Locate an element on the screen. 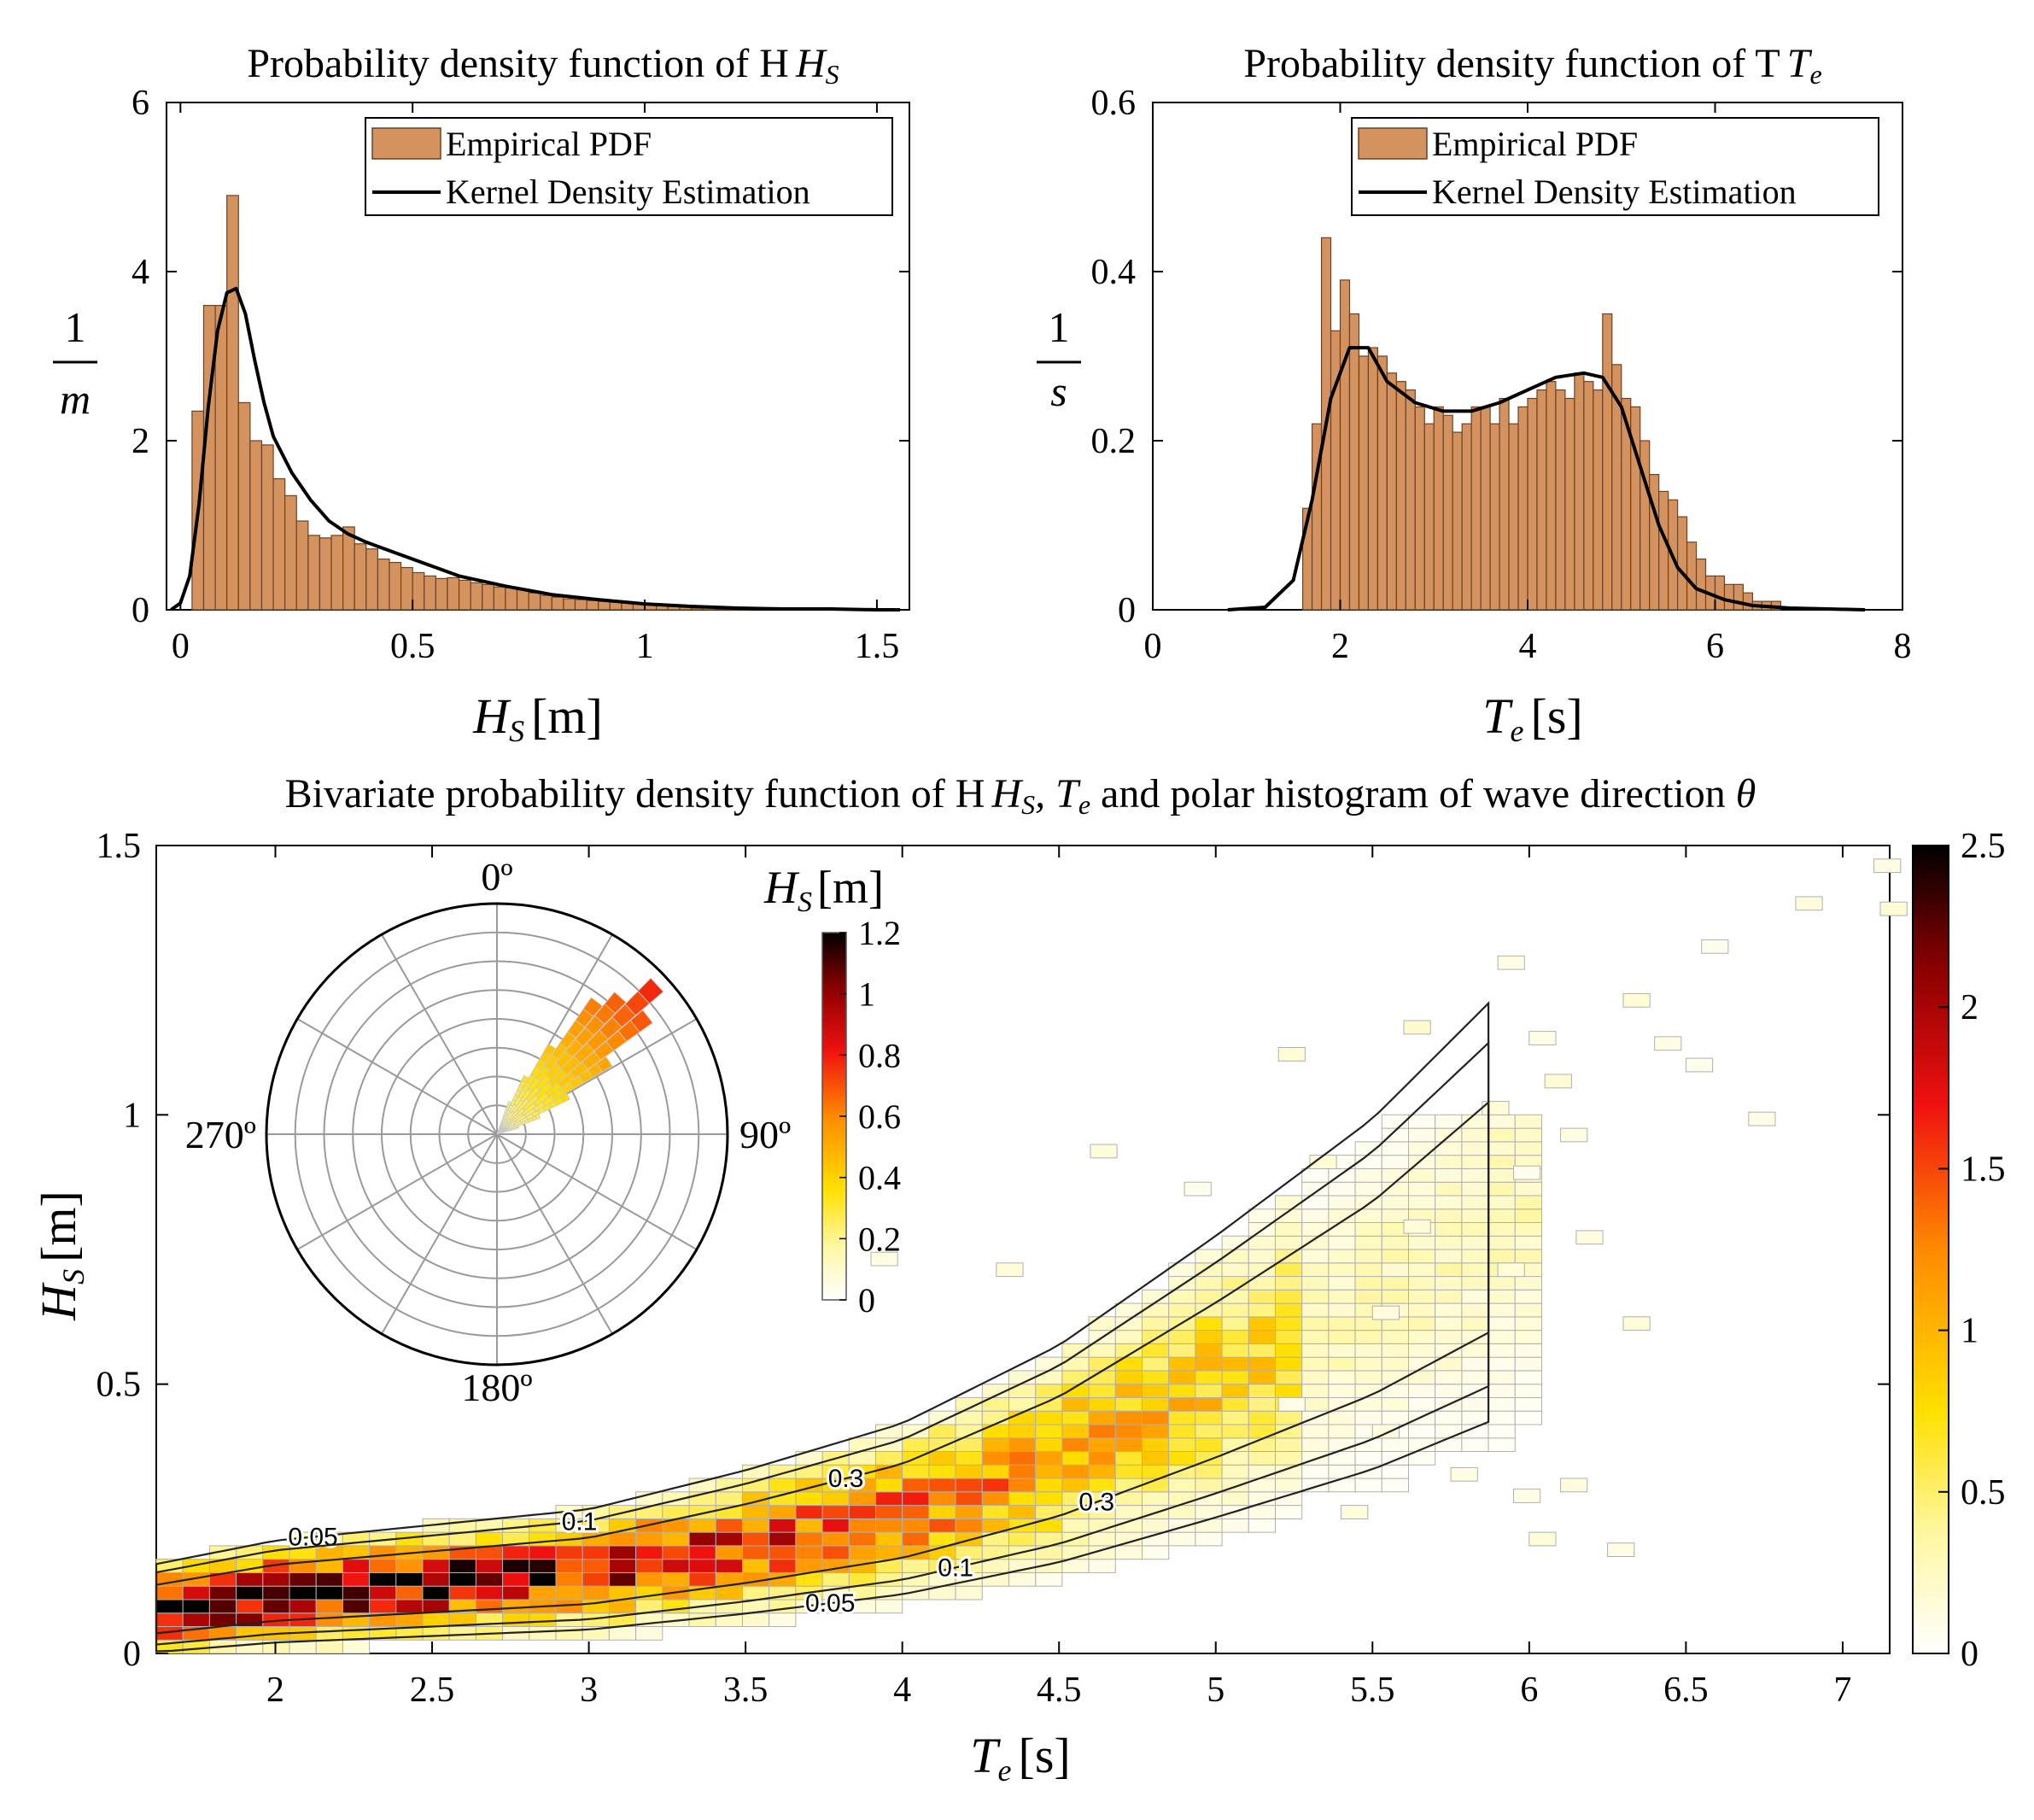 Image resolution: width=2034 pixels, height=1820 pixels. polar-sector-cell is located at coordinates (615, 1004).